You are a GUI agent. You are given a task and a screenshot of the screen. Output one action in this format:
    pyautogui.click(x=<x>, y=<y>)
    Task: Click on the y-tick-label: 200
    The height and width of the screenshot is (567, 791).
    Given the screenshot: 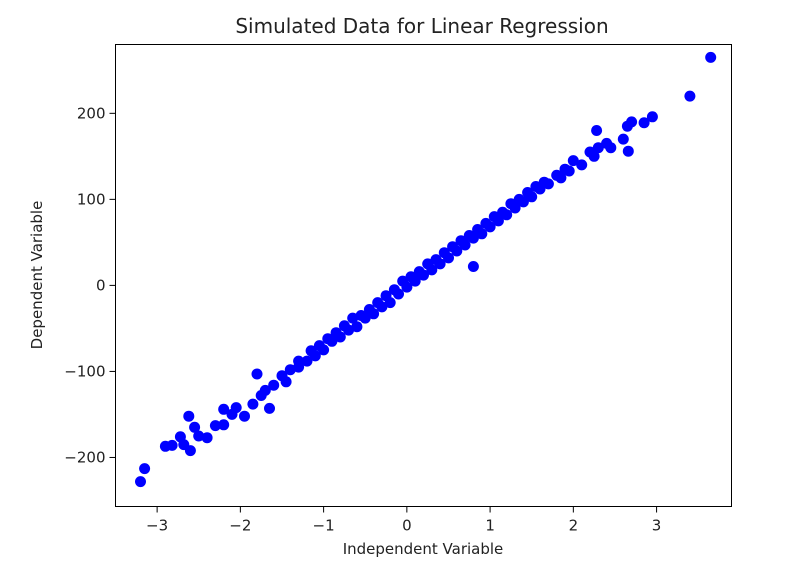 What is the action you would take?
    pyautogui.click(x=91, y=113)
    